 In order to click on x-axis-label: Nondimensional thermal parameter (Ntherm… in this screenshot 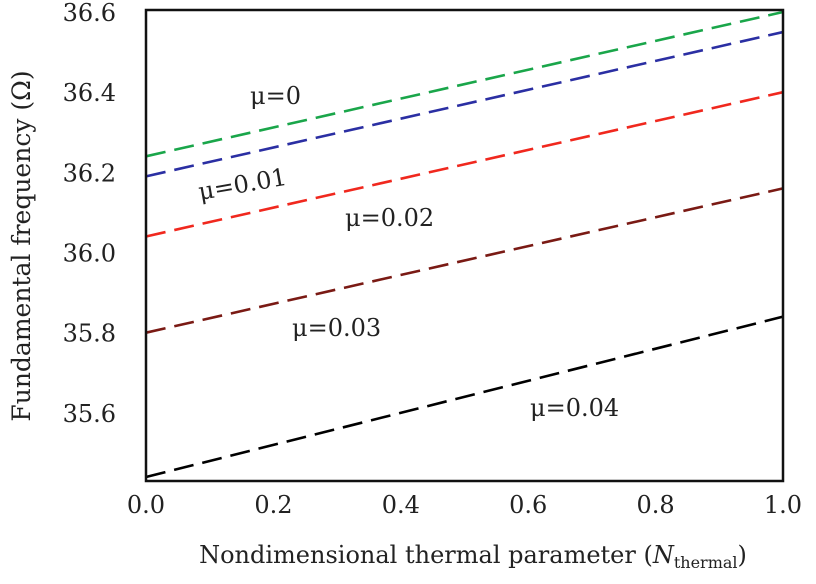, I will do `click(473, 556)`.